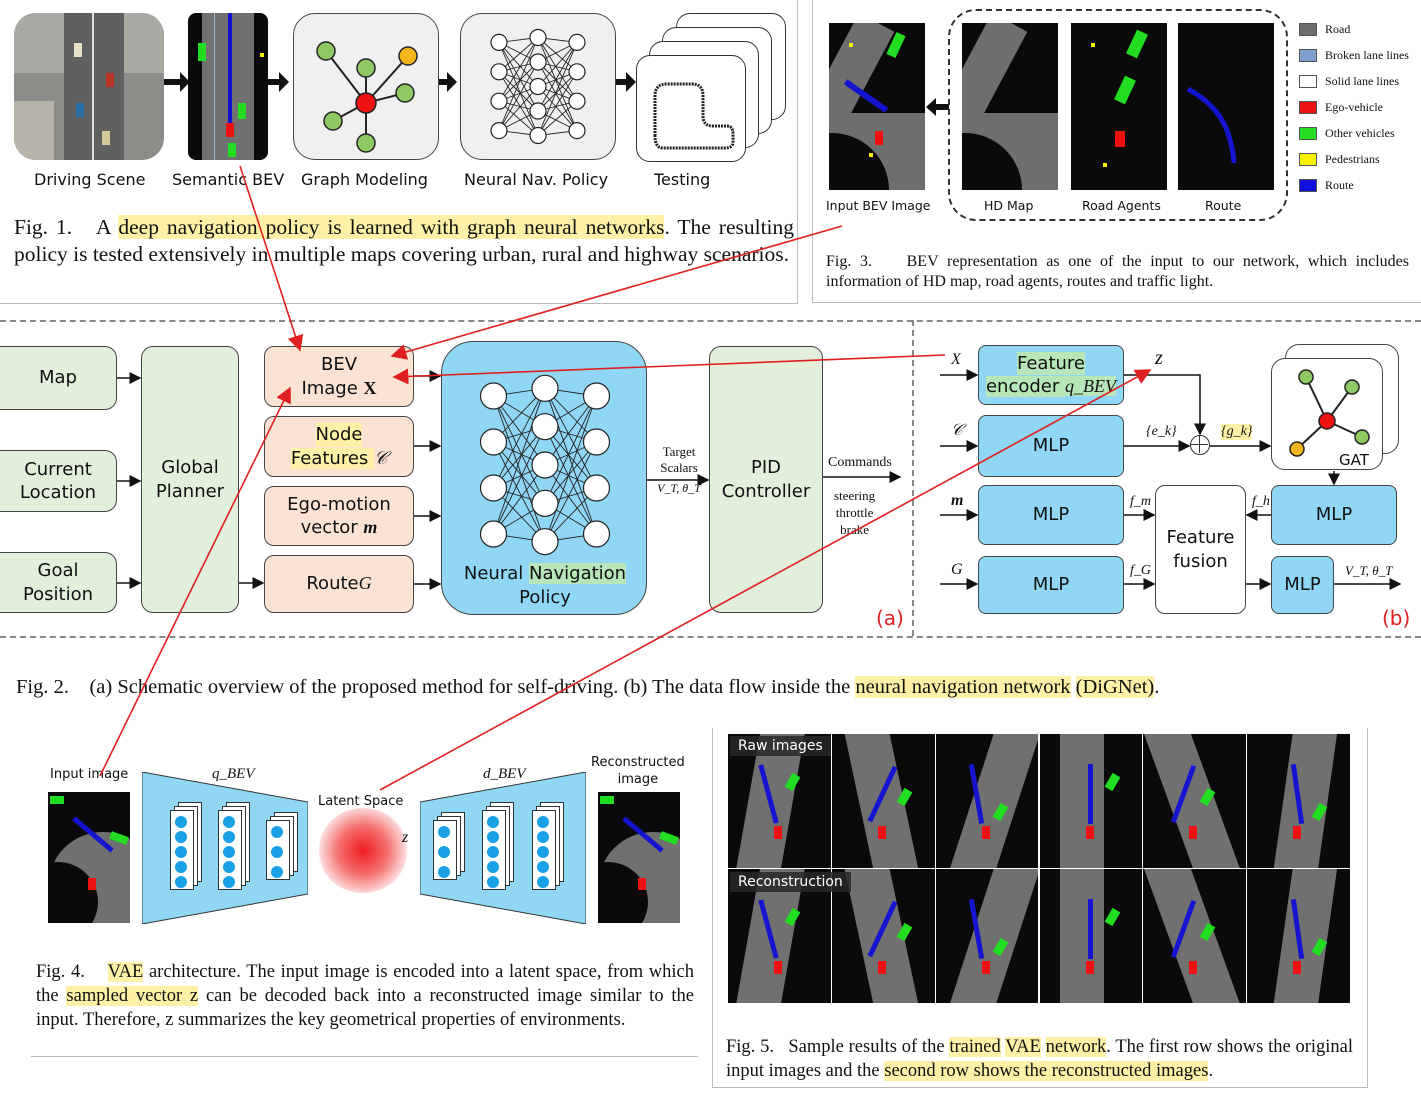  I want to click on road-agents-image, so click(1119, 106).